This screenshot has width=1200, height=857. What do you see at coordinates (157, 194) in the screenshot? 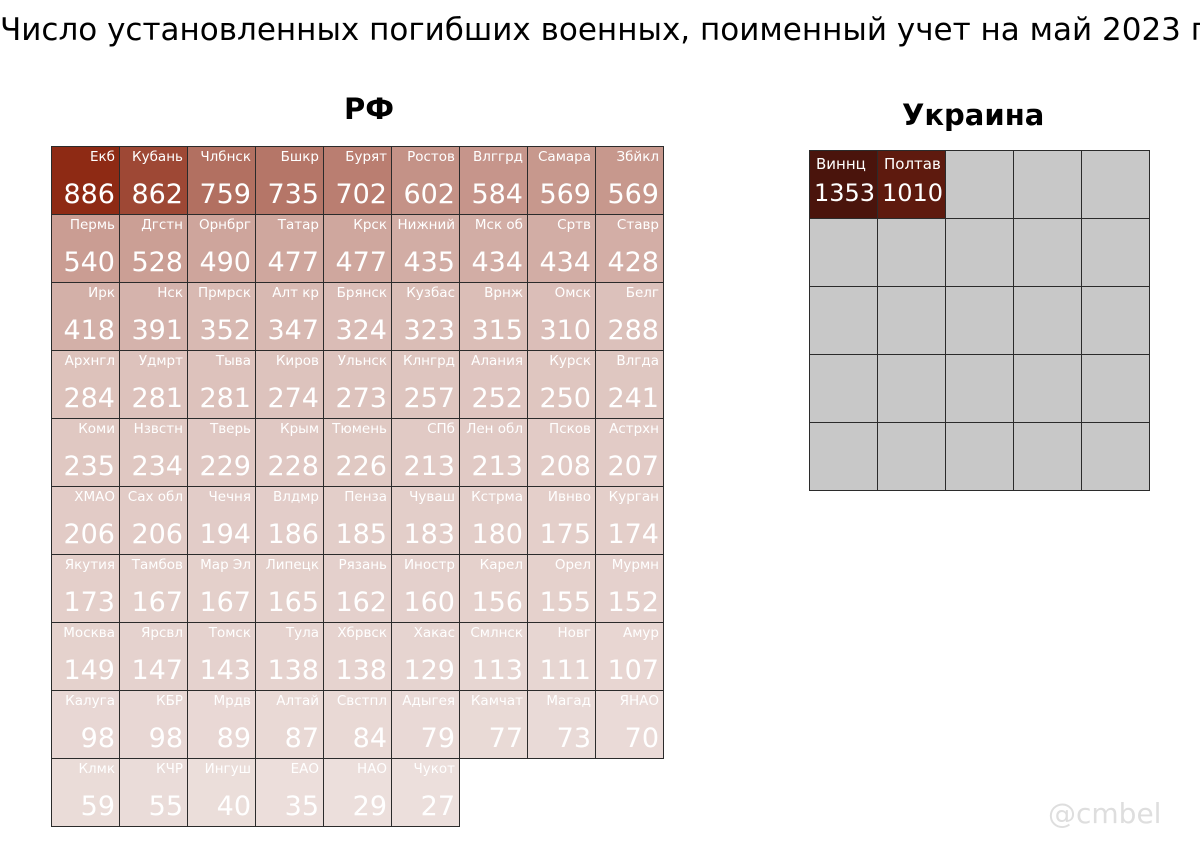
I see `cell-value: 862` at bounding box center [157, 194].